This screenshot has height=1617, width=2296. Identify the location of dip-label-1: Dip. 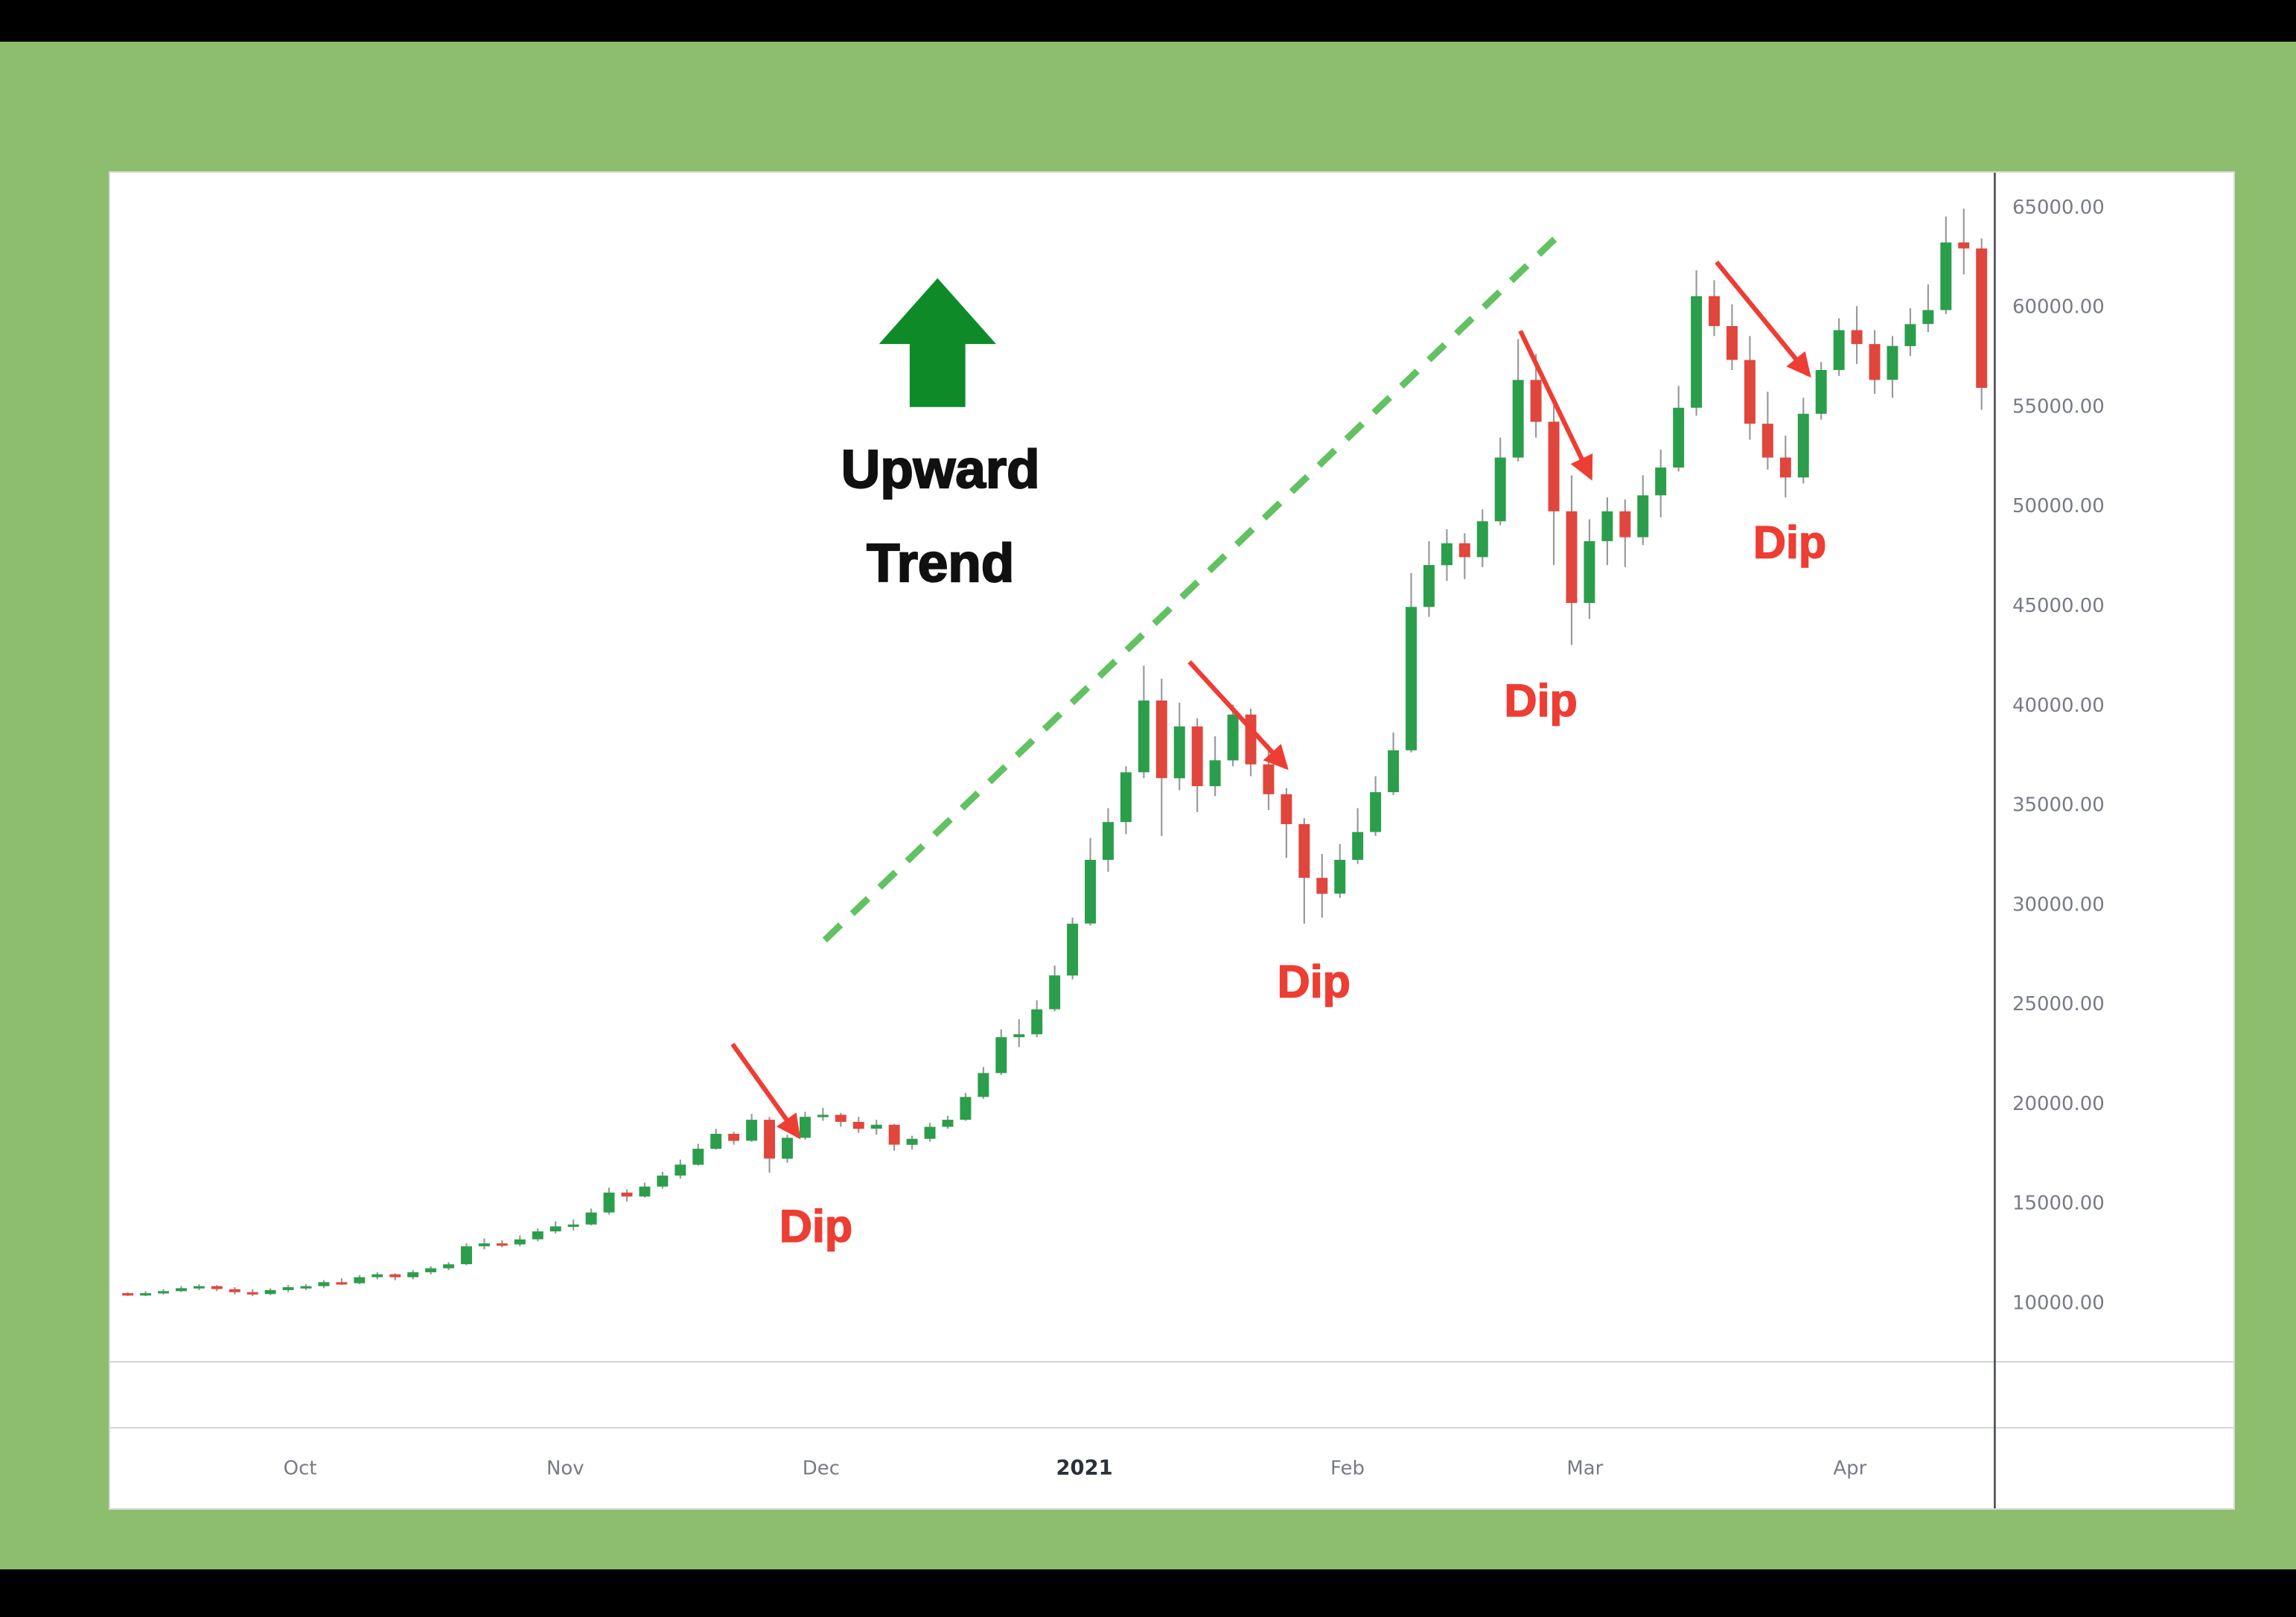
(815, 1226).